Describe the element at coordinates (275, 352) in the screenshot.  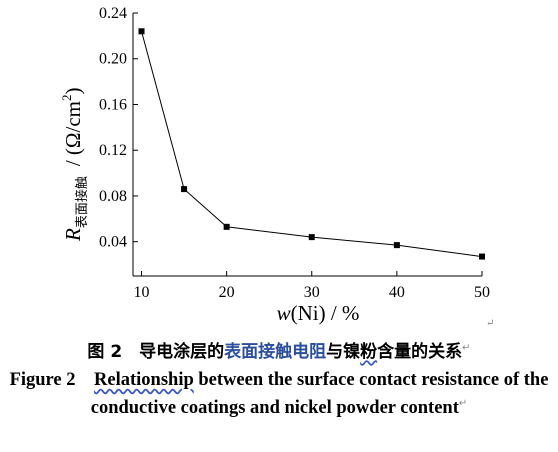
I see `caption-cn-highlight: 表面接触电阻` at that location.